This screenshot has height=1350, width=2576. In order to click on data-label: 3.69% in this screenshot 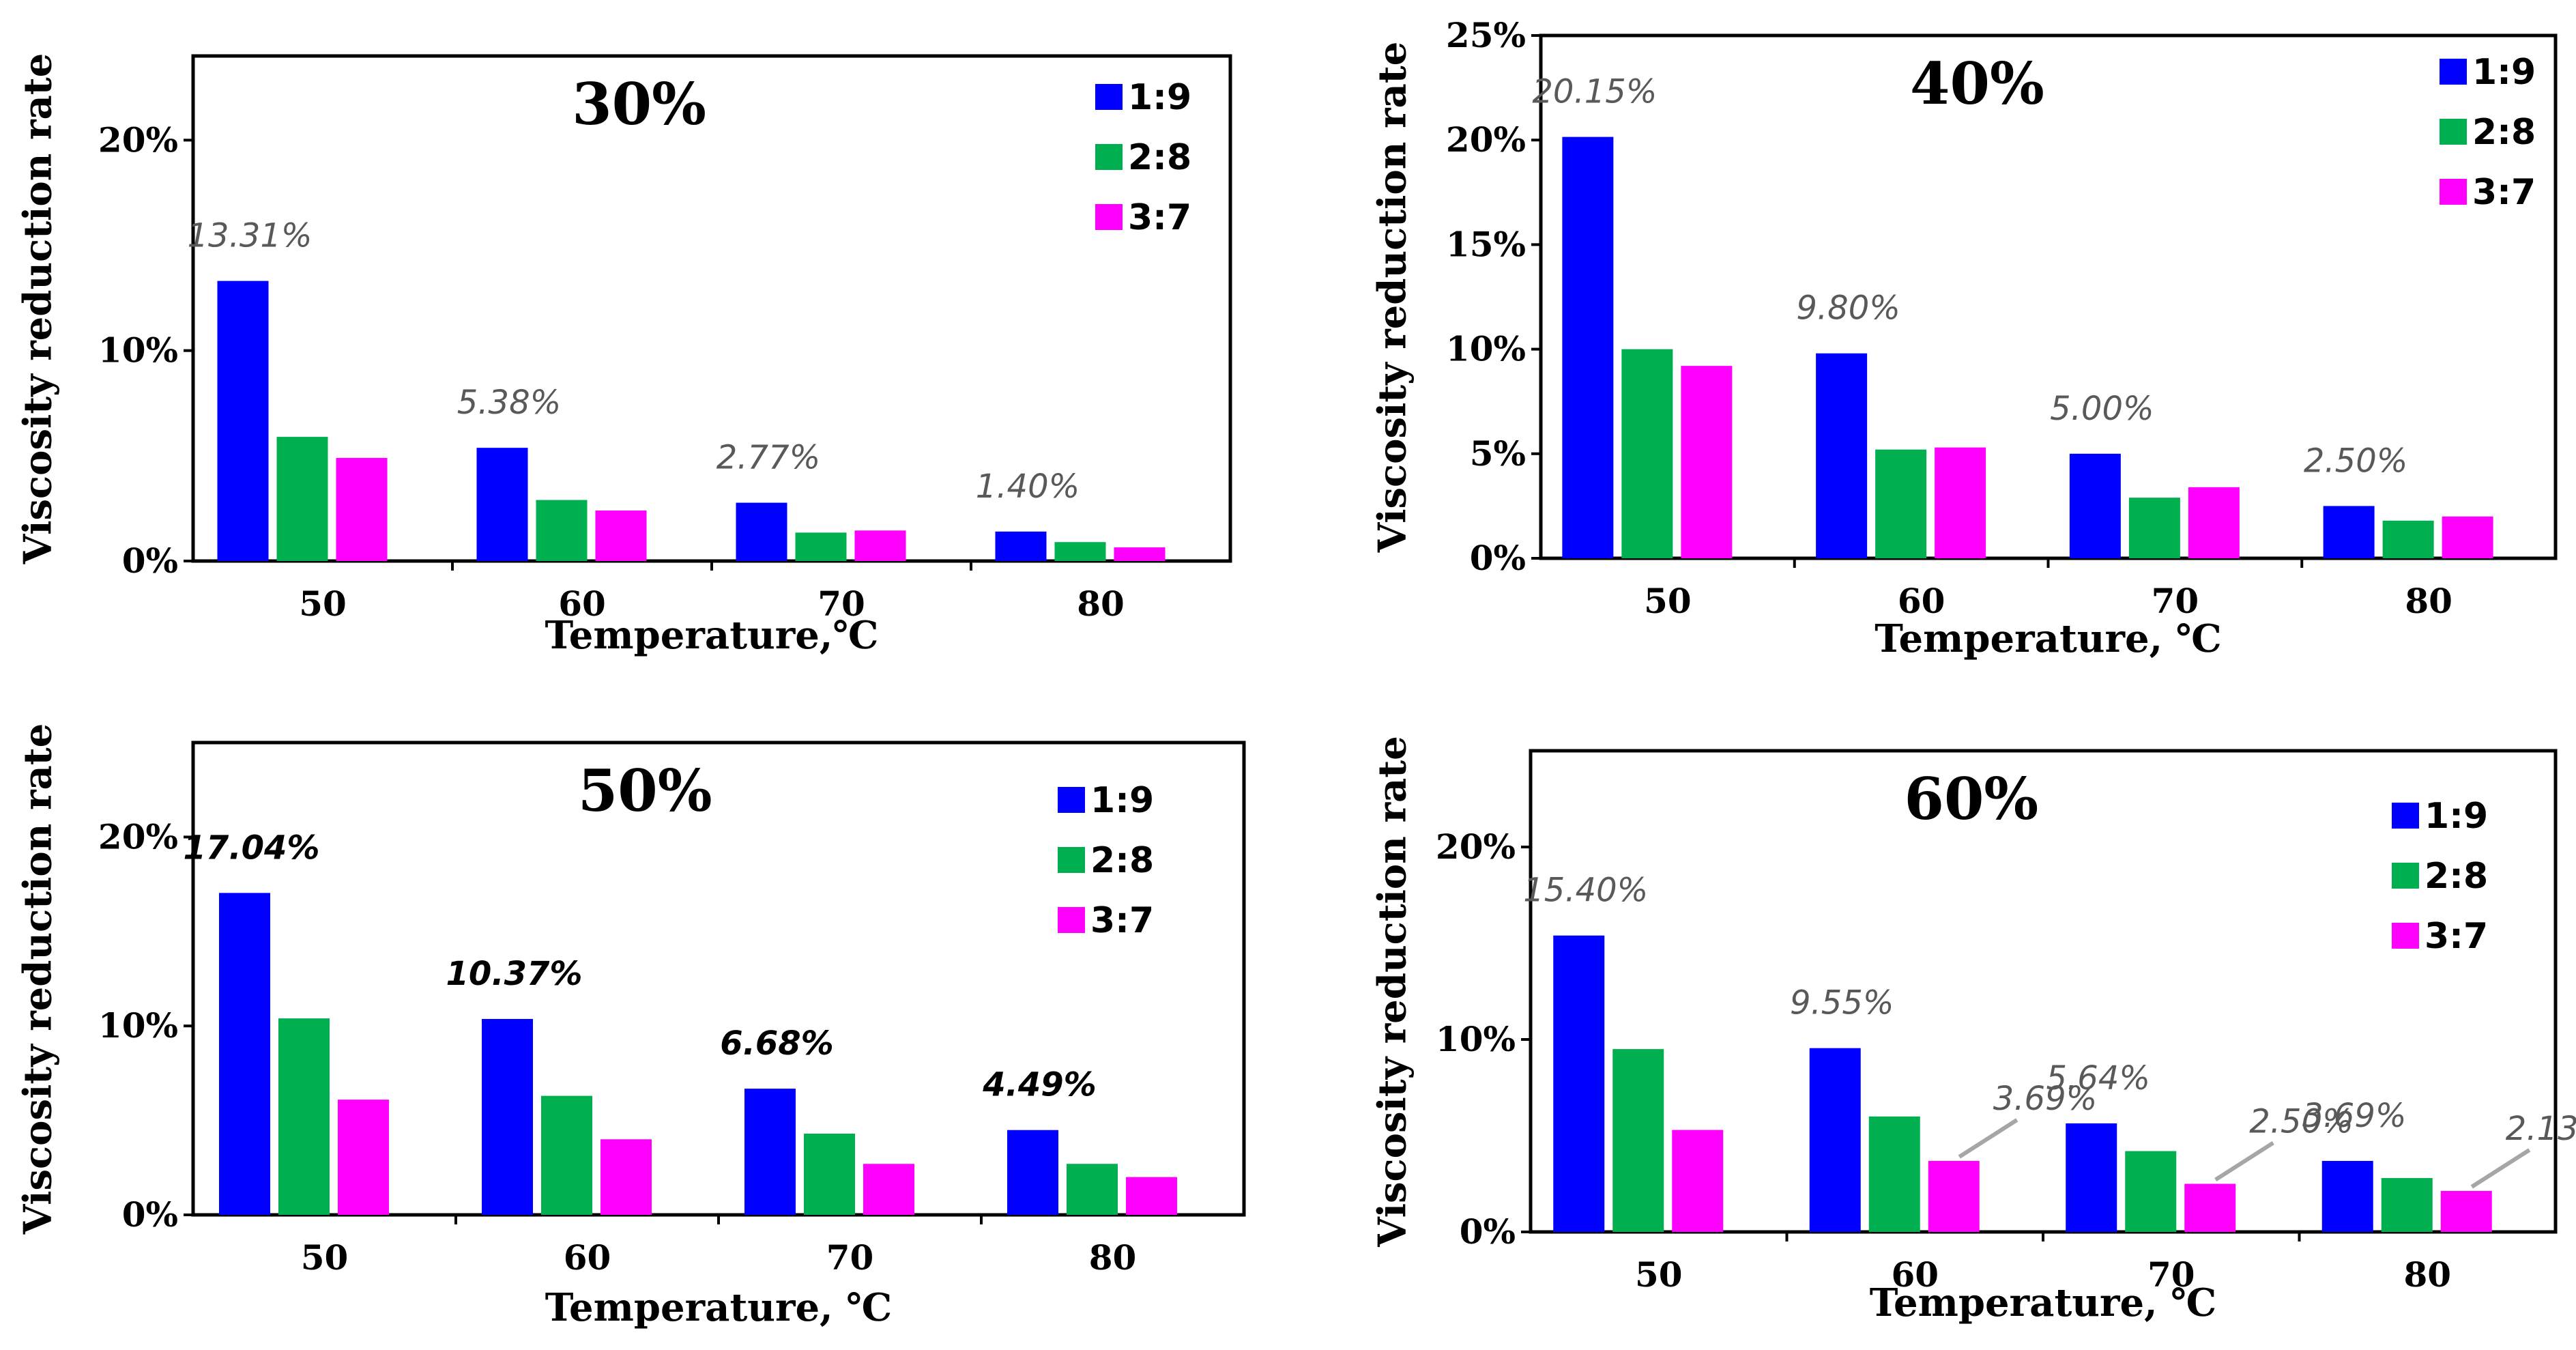, I will do `click(2045, 1099)`.